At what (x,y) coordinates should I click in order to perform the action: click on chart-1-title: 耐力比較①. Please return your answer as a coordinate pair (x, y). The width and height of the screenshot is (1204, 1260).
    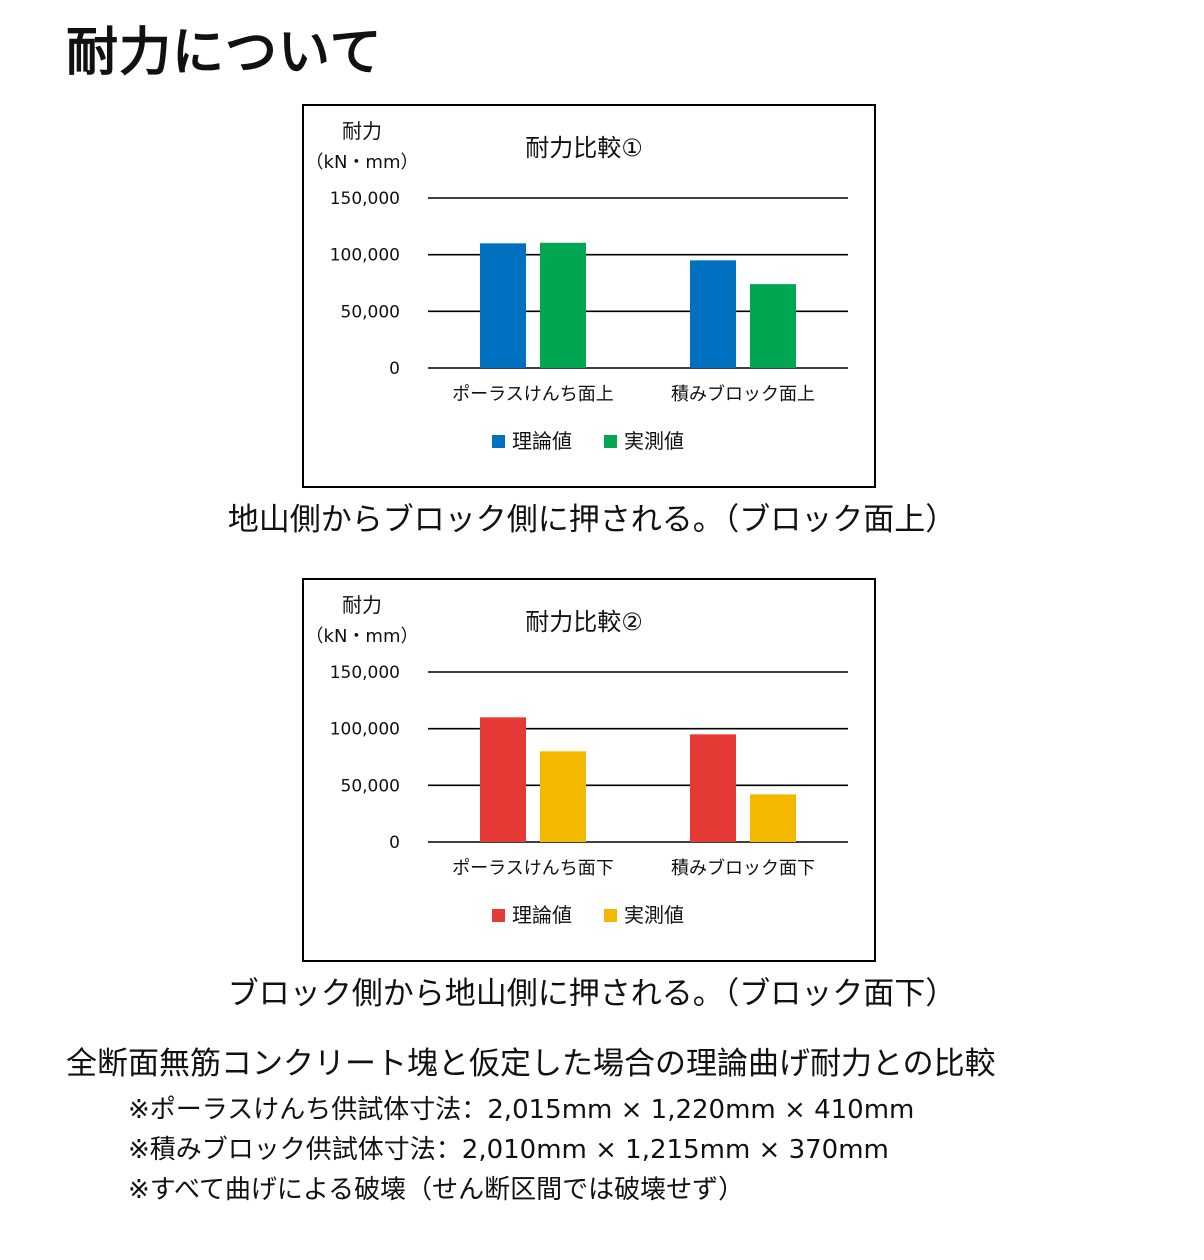
    Looking at the image, I should click on (584, 148).